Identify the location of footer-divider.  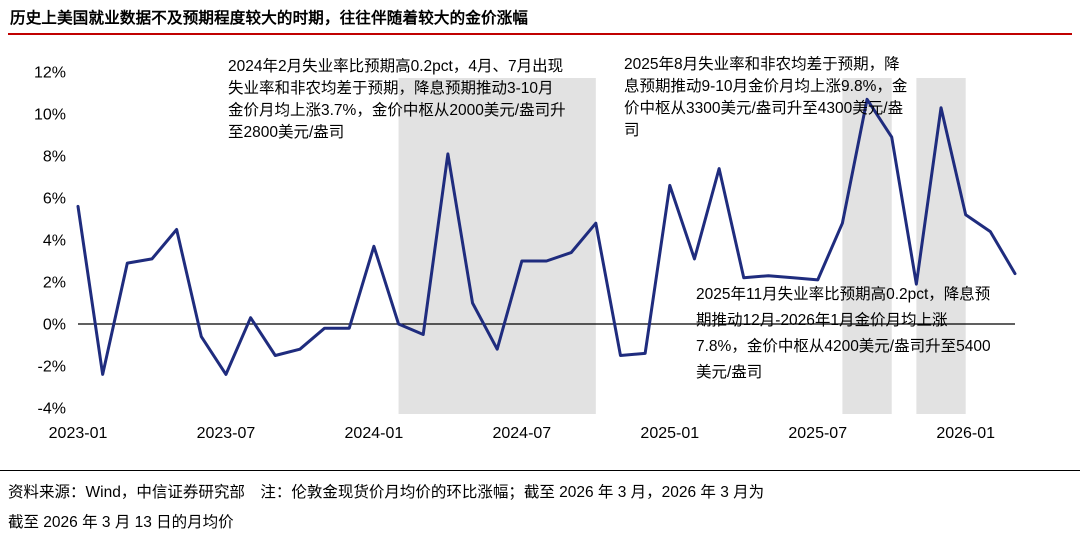
(540, 470).